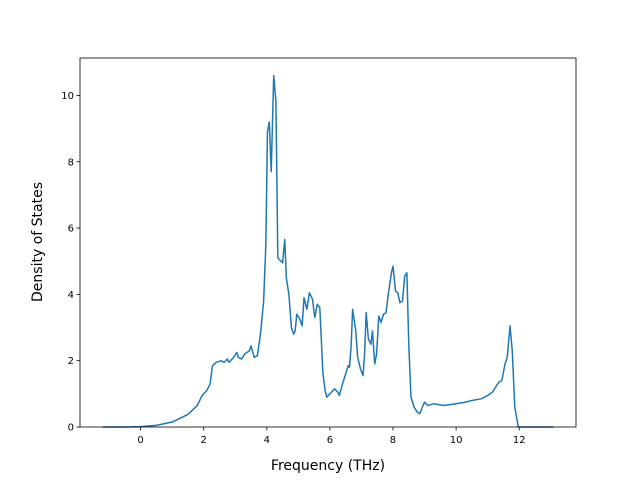  I want to click on x-axis-label: Frequency (THz), so click(328, 466).